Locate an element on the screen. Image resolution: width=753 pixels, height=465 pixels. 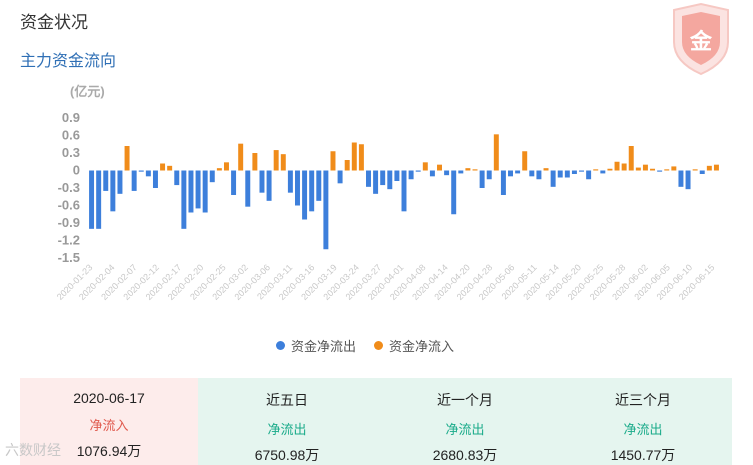
y-axis-unit-label: (亿元) is located at coordinates (87, 91).